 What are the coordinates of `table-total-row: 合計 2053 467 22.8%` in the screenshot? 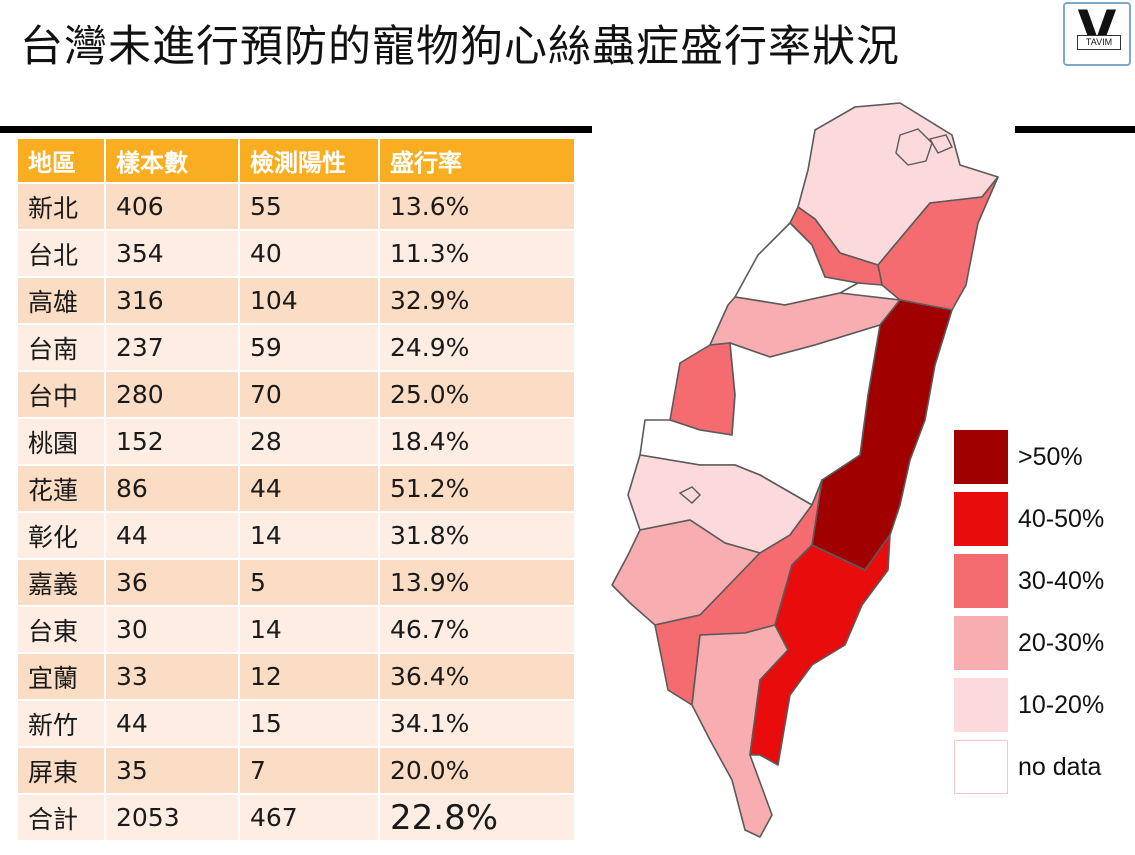 It's located at (296, 817).